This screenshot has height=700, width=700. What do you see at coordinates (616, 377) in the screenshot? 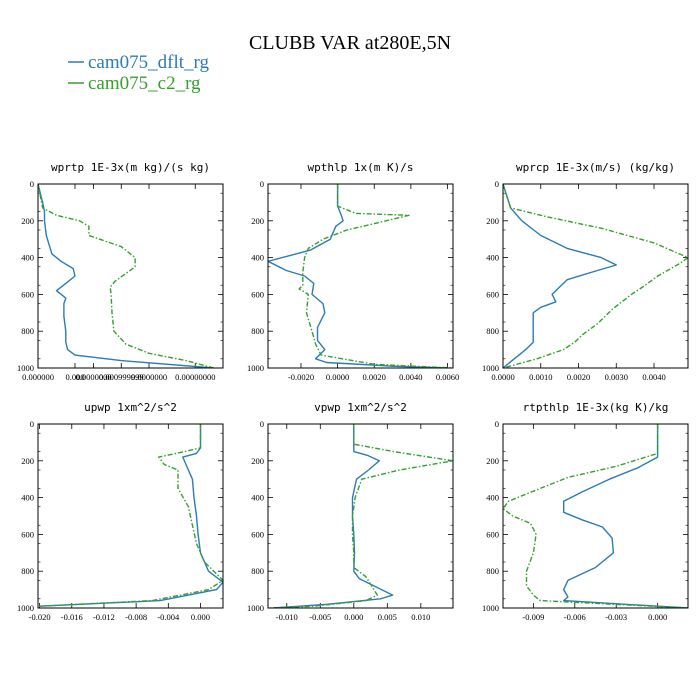
I see `x-tick-label: 0.0030` at bounding box center [616, 377].